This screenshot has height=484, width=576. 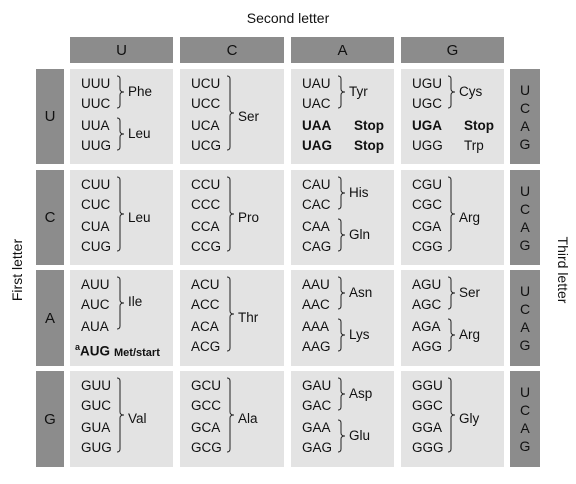 I want to click on amino-acid-lys: Lys, so click(x=359, y=334).